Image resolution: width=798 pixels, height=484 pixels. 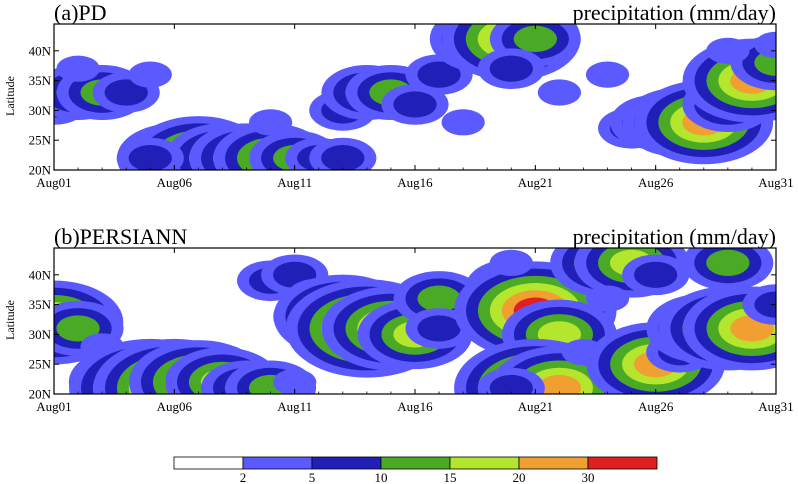 What do you see at coordinates (312, 477) in the screenshot?
I see `colorbar-label: 5` at bounding box center [312, 477].